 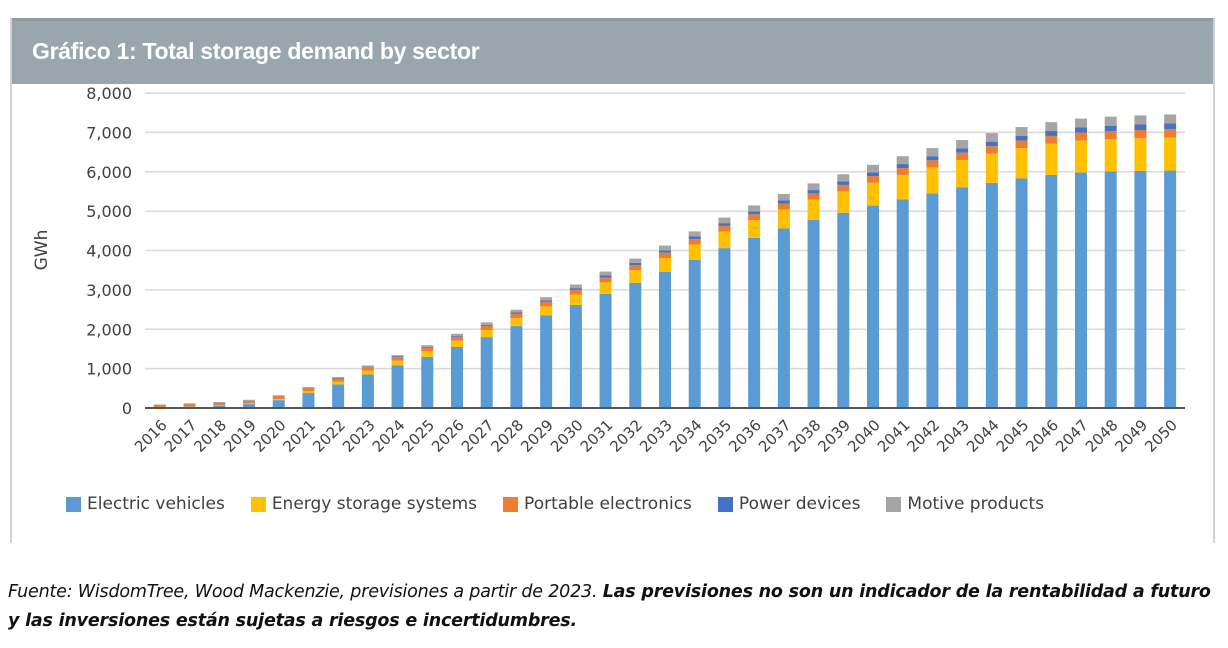 What do you see at coordinates (991, 137) in the screenshot?
I see `bar-motive-products-2044` at bounding box center [991, 137].